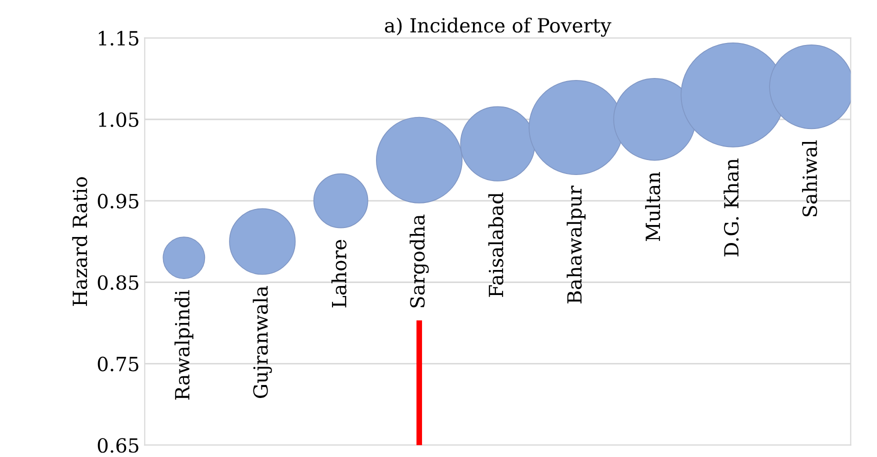  What do you see at coordinates (498, 27) in the screenshot?
I see `chart-title: a) Incidence of Poverty` at bounding box center [498, 27].